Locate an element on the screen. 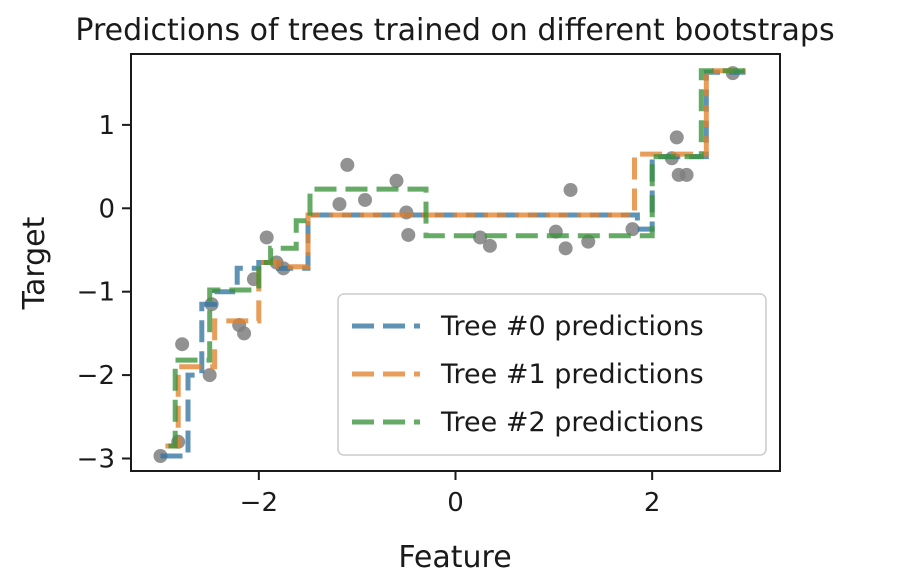 The height and width of the screenshot is (588, 912). y-tick-label: 0 is located at coordinates (106, 209).